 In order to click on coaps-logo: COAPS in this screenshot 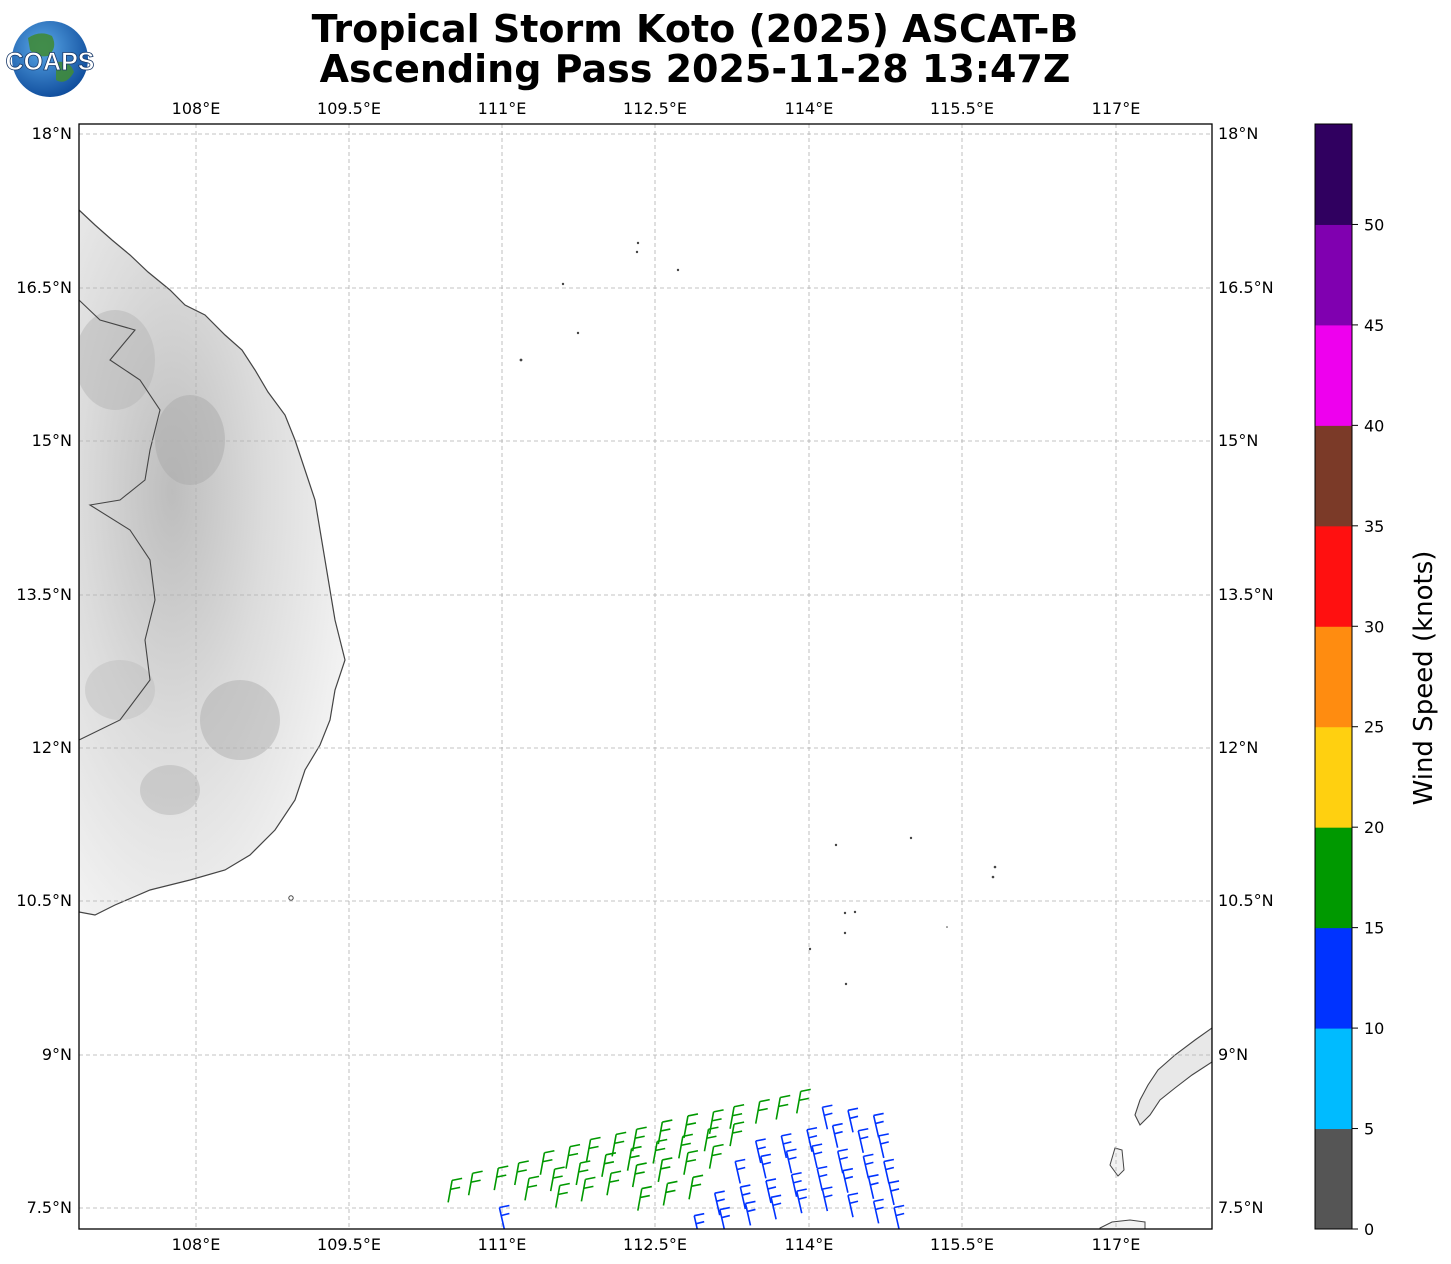, I will do `click(50, 59)`.